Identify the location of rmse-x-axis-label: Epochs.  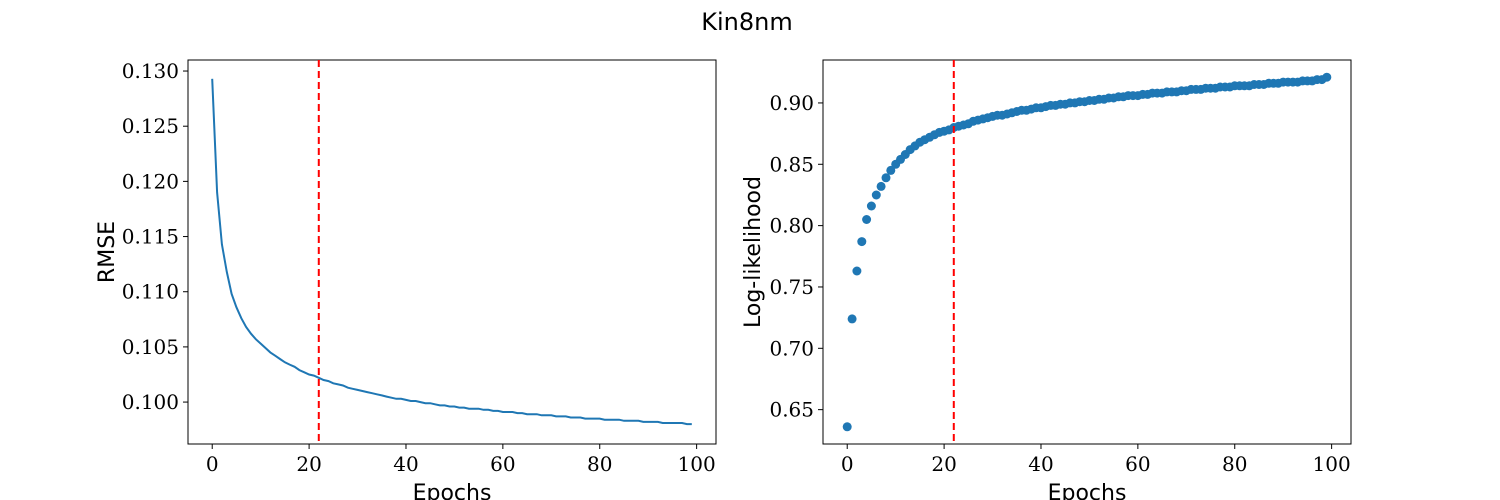
(452, 490).